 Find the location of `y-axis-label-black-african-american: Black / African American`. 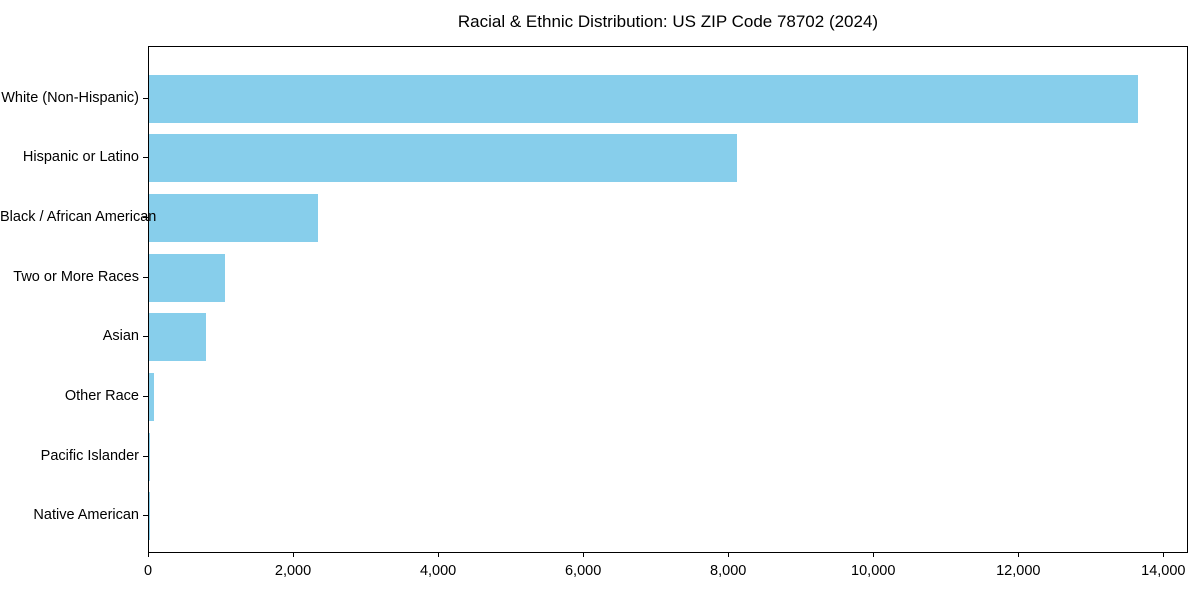

y-axis-label-black-african-american: Black / African American is located at coordinates (78, 216).